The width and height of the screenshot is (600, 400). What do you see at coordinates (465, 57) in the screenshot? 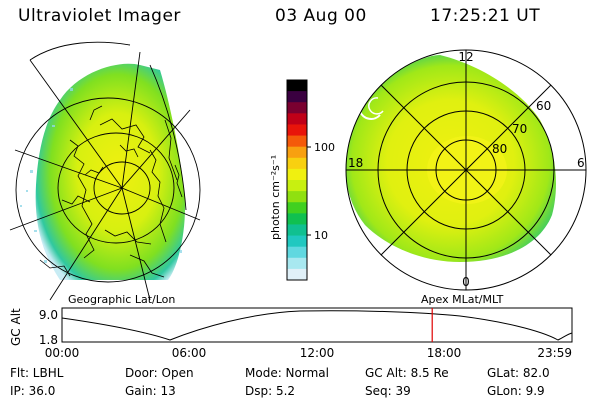
I see `mlt-label-12: 12` at bounding box center [465, 57].